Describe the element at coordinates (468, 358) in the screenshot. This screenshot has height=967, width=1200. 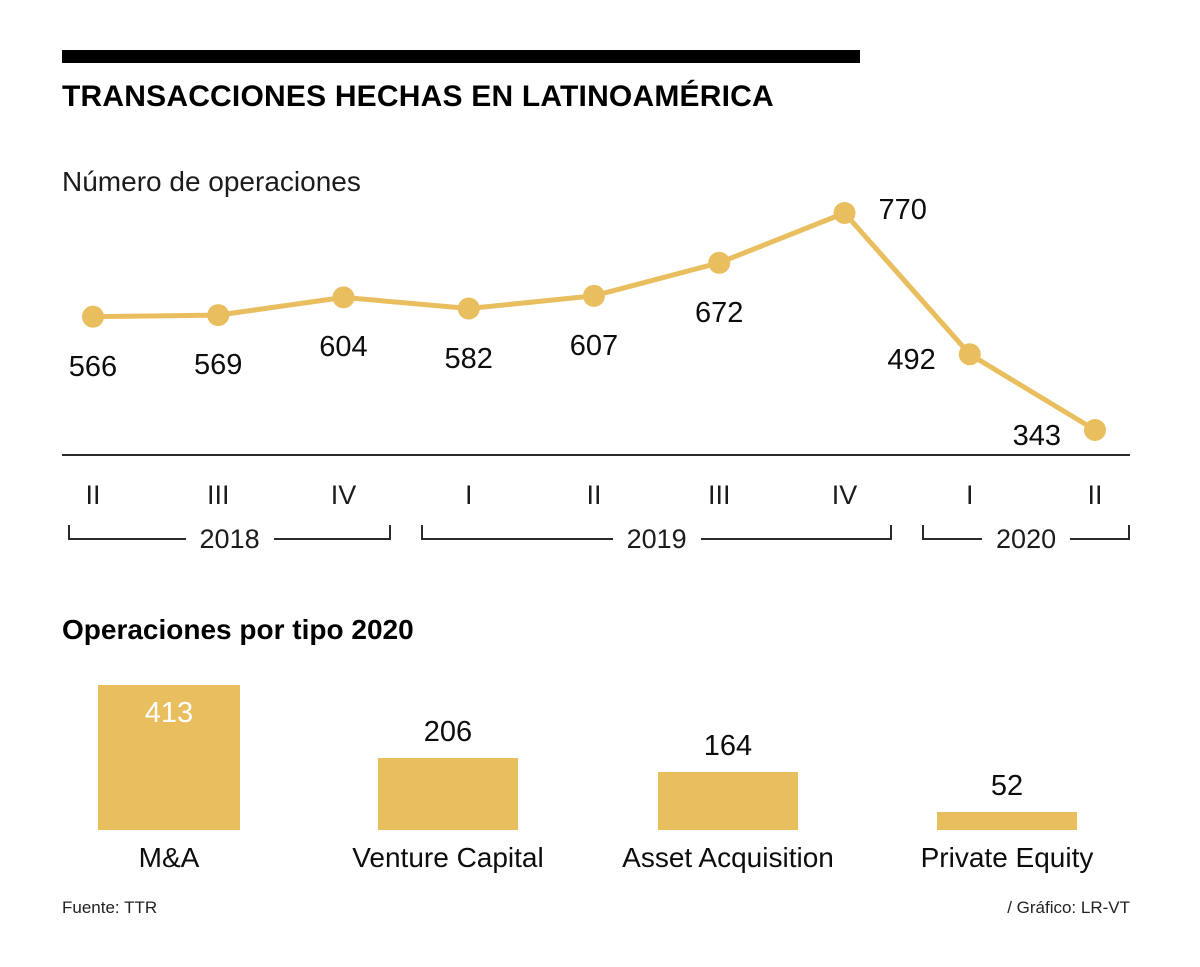
I see `data-point-value: 582` at that location.